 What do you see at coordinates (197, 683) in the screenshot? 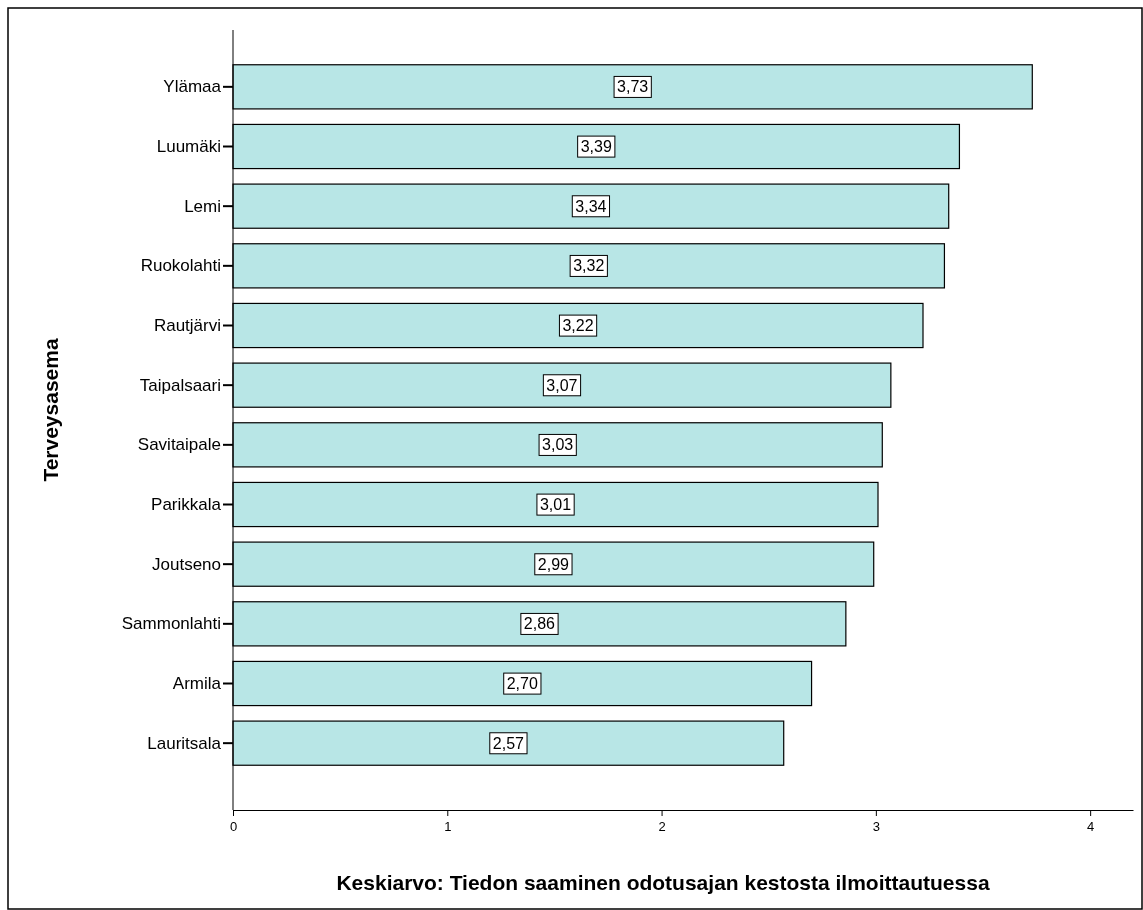
I see `y-tick-label: Armila` at bounding box center [197, 683].